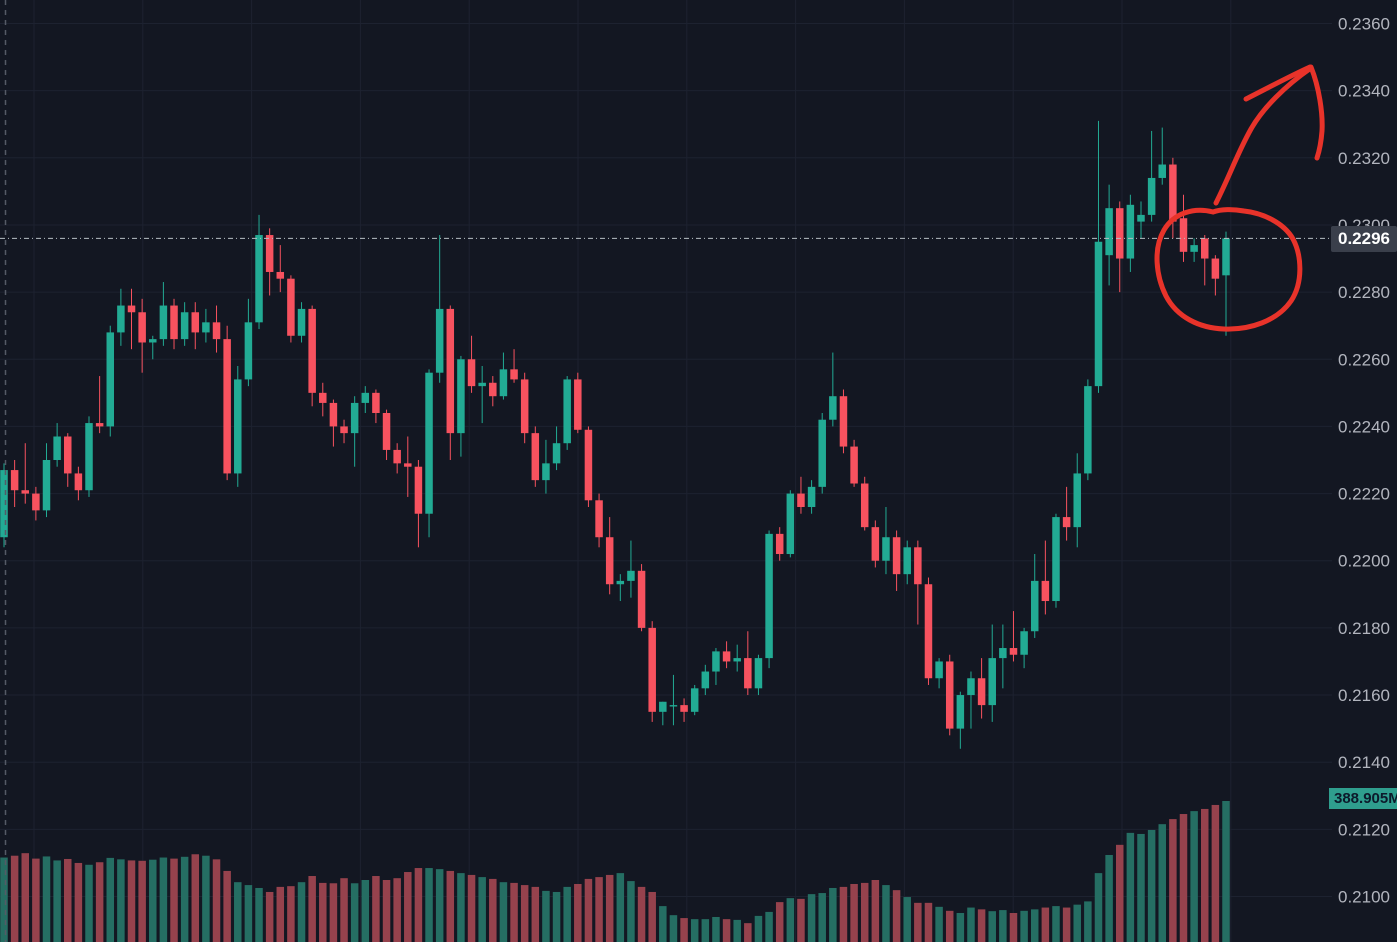 Image resolution: width=1397 pixels, height=942 pixels. Describe the element at coordinates (1316, 112) in the screenshot. I see `arrowhead-right-barb` at that location.